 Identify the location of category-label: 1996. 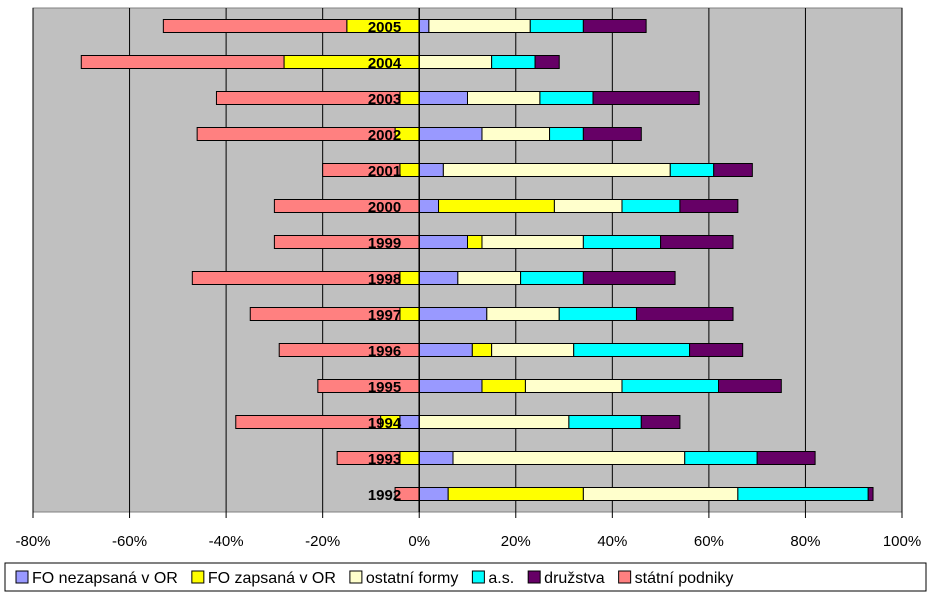
(384, 351).